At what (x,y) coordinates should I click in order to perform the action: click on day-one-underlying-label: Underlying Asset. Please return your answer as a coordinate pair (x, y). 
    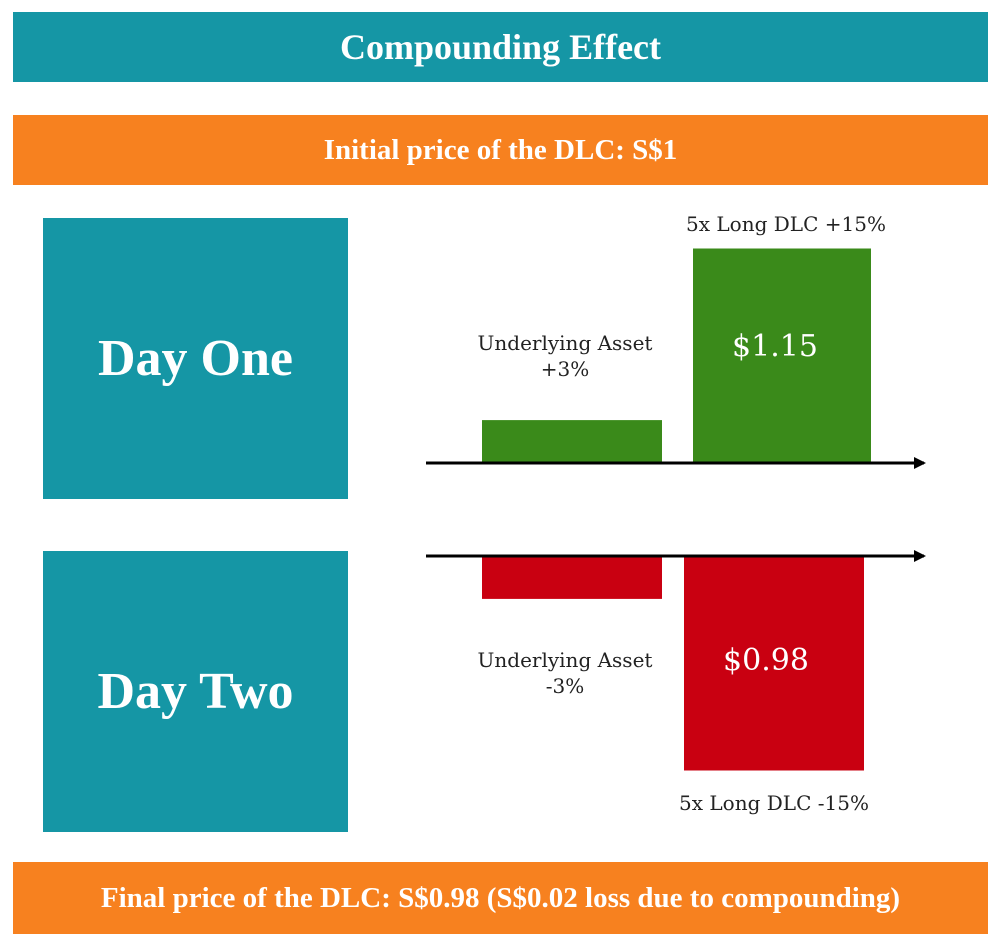
    Looking at the image, I should click on (565, 343).